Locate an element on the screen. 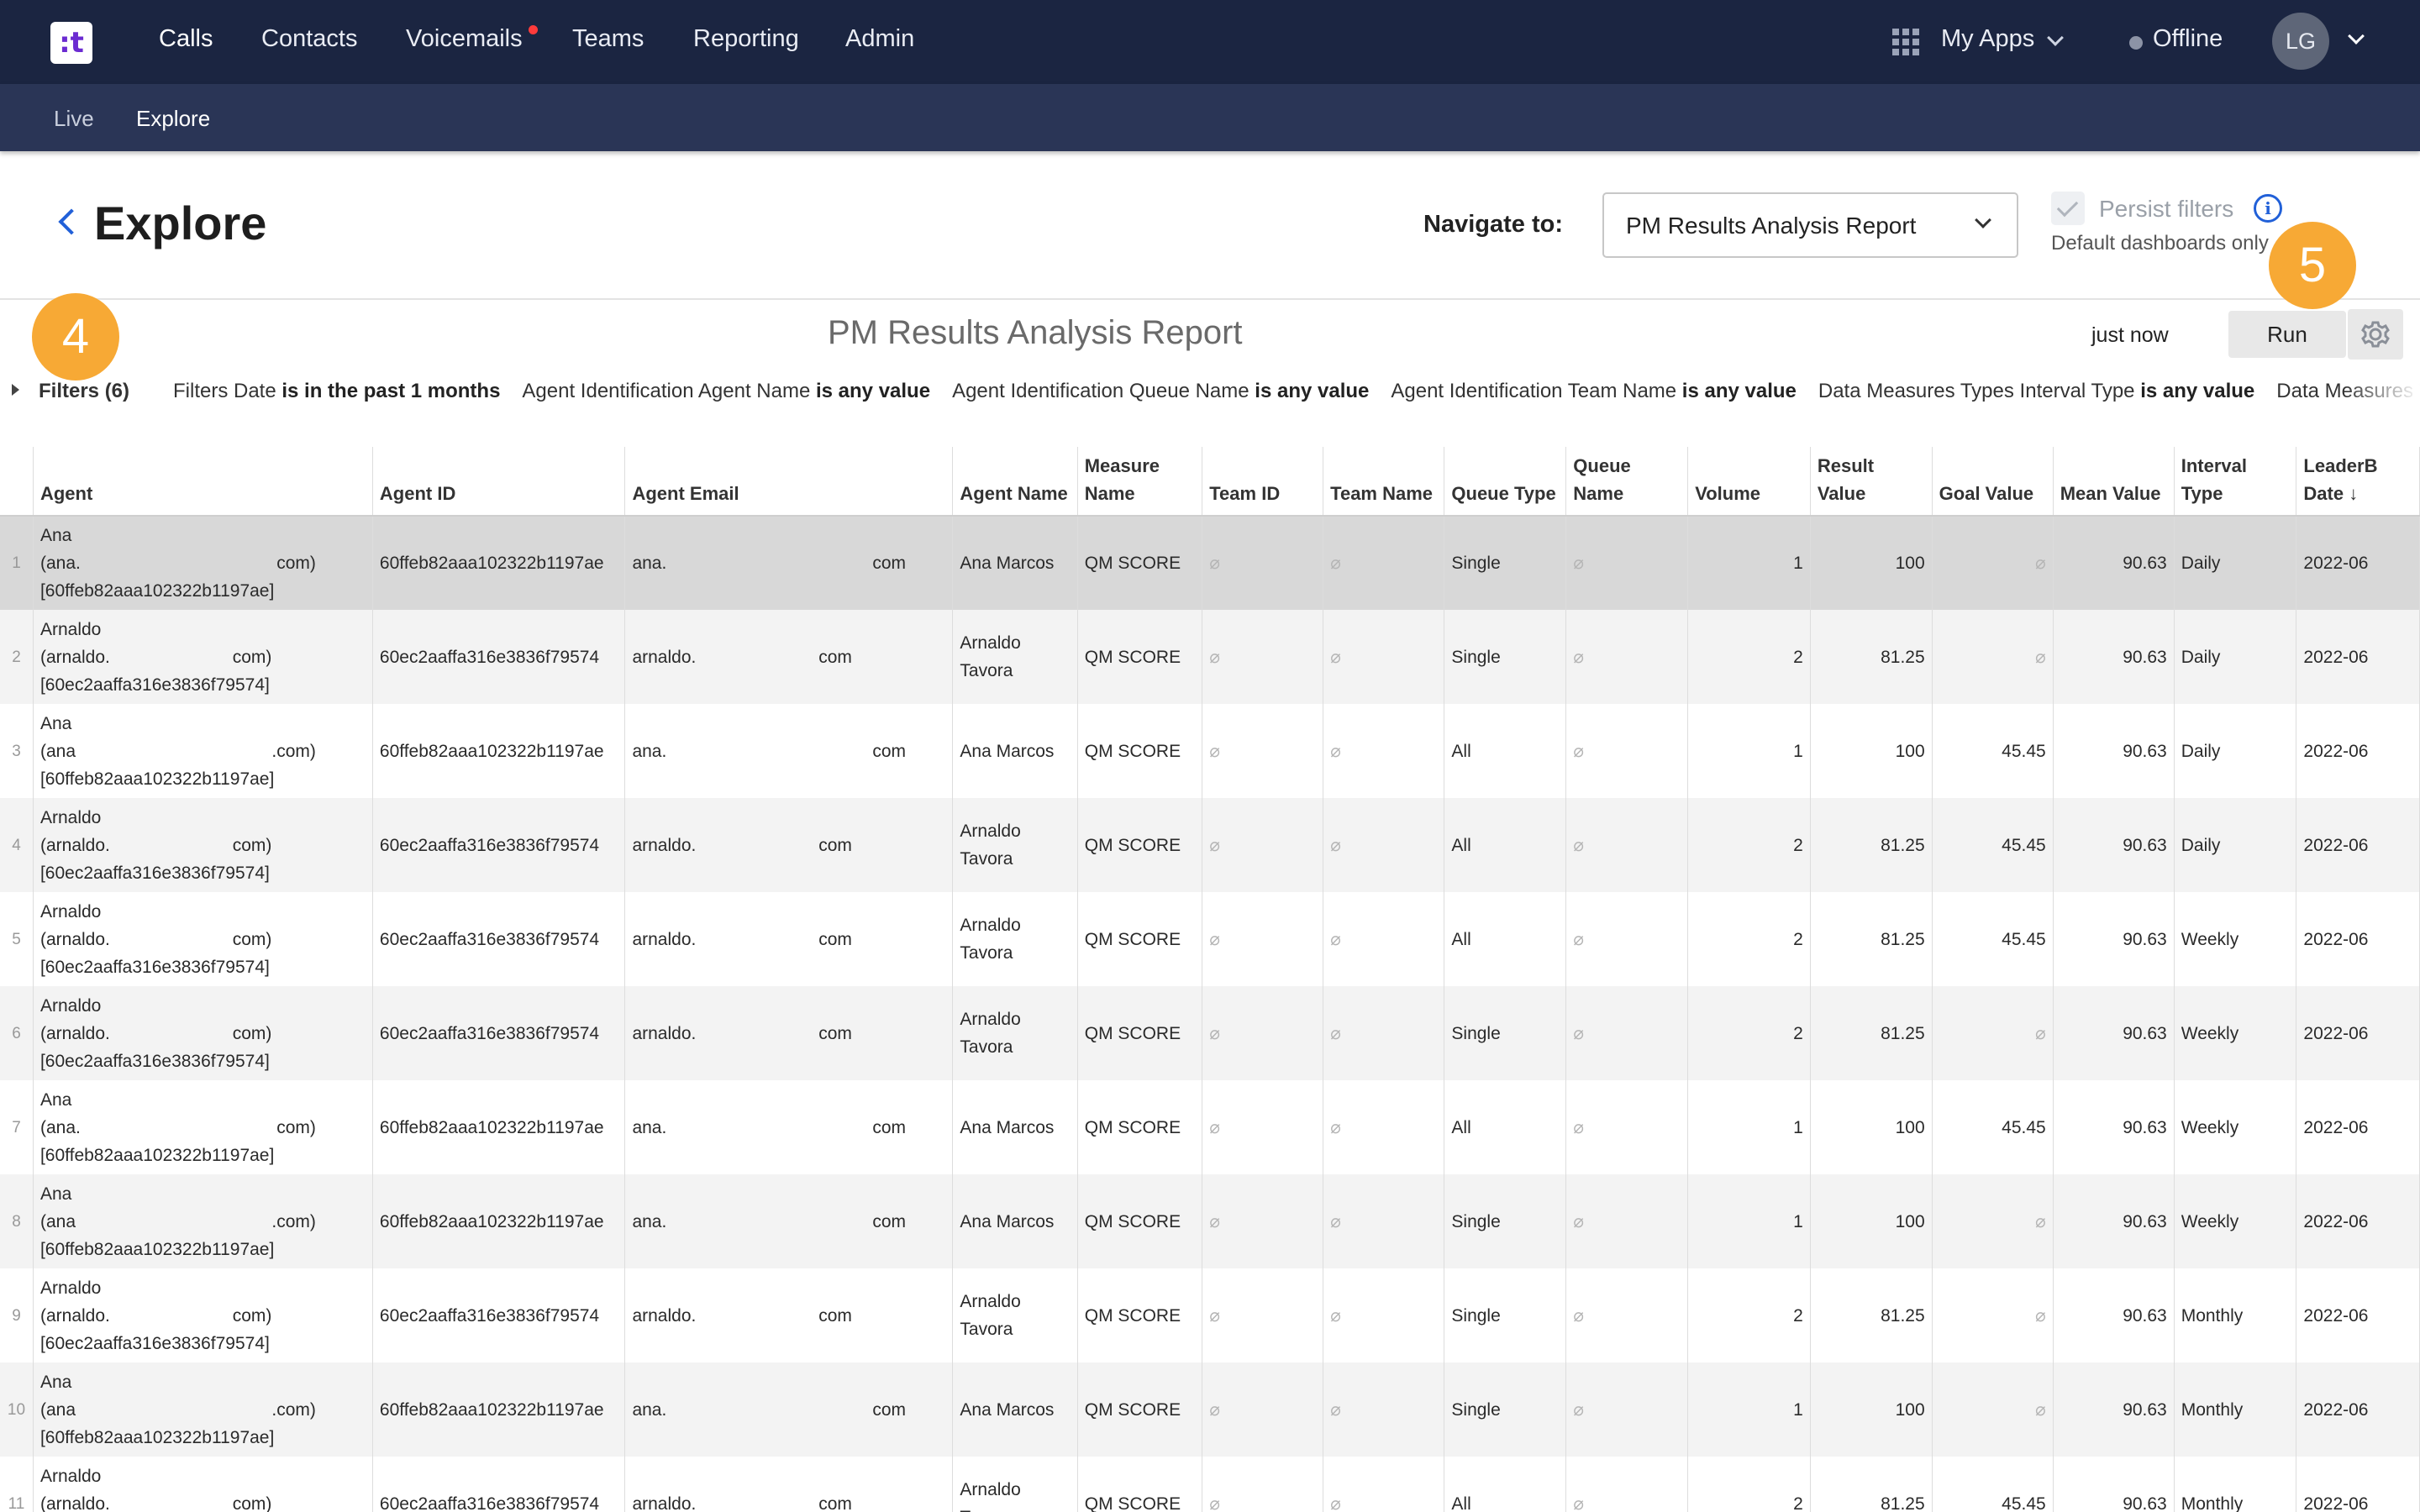 The height and width of the screenshot is (1512, 2420). apps-grid-icon is located at coordinates (1906, 42).